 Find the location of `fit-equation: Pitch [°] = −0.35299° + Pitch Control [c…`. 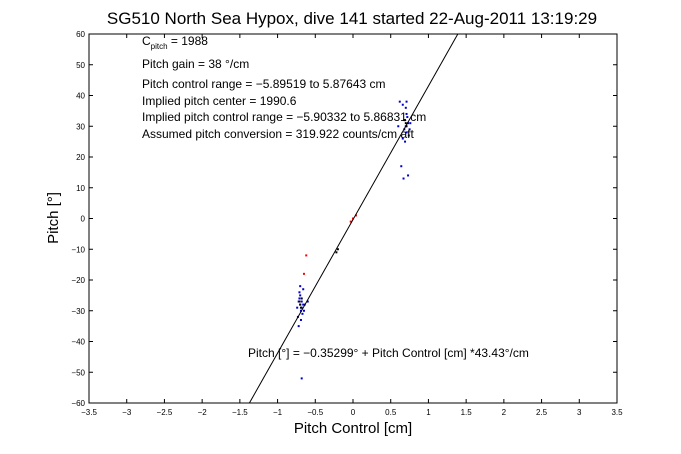

fit-equation: Pitch [°] = −0.35299° + Pitch Control [c… is located at coordinates (388, 353).